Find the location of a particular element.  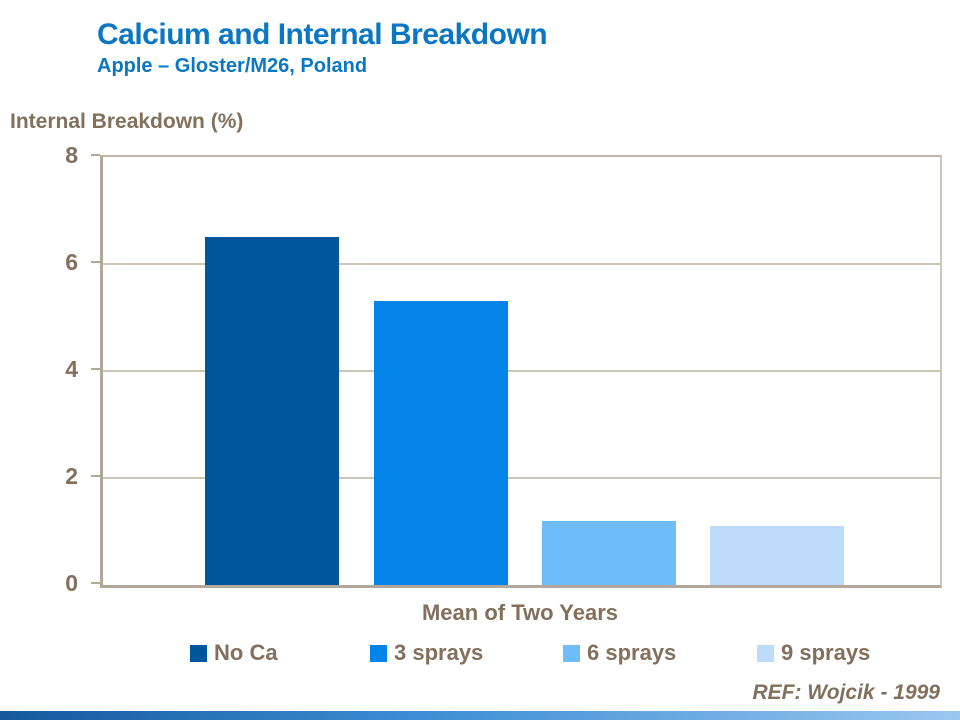

legend-item-3-sprays: 3 sprays is located at coordinates (427, 652).